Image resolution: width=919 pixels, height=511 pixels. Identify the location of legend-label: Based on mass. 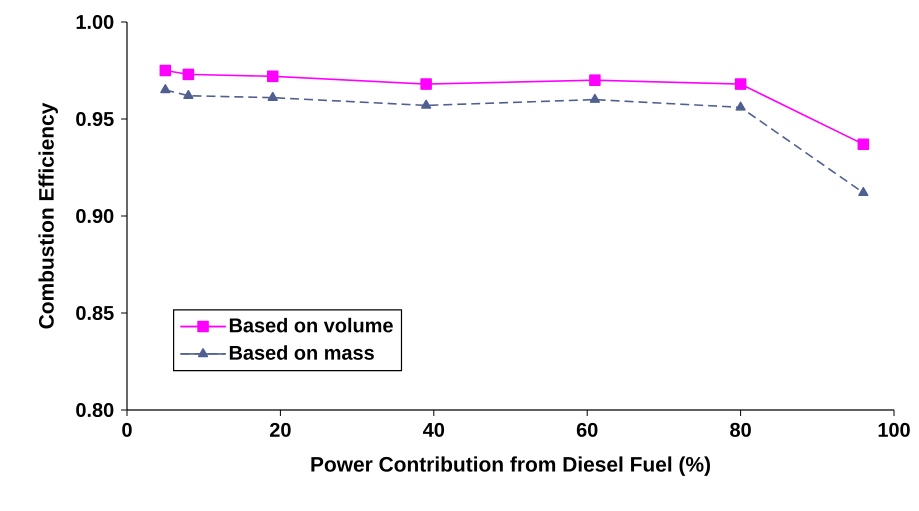
(302, 352).